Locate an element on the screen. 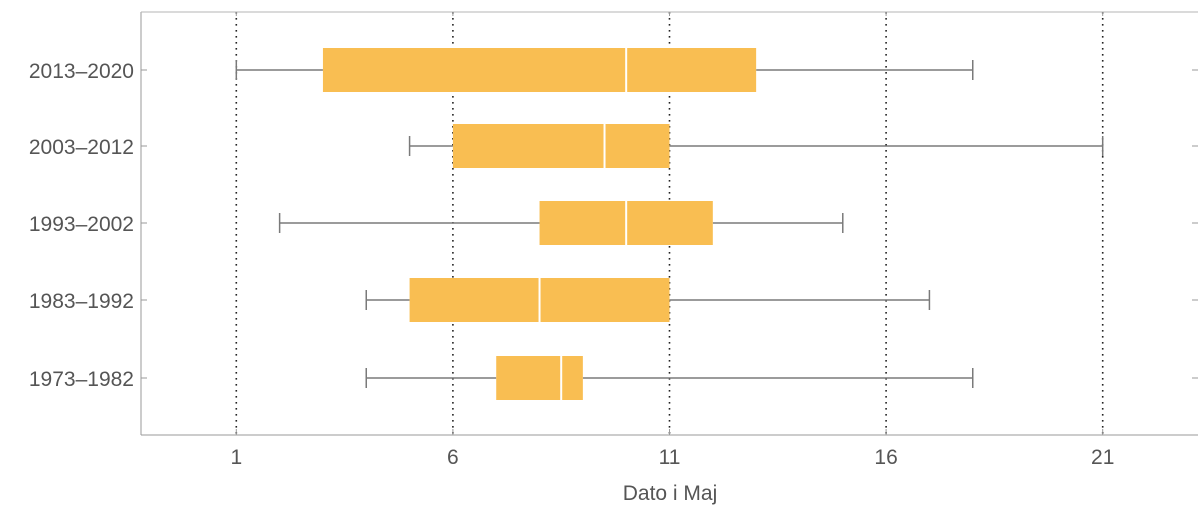 The height and width of the screenshot is (512, 1198). box-1983–1992 is located at coordinates (648, 300).